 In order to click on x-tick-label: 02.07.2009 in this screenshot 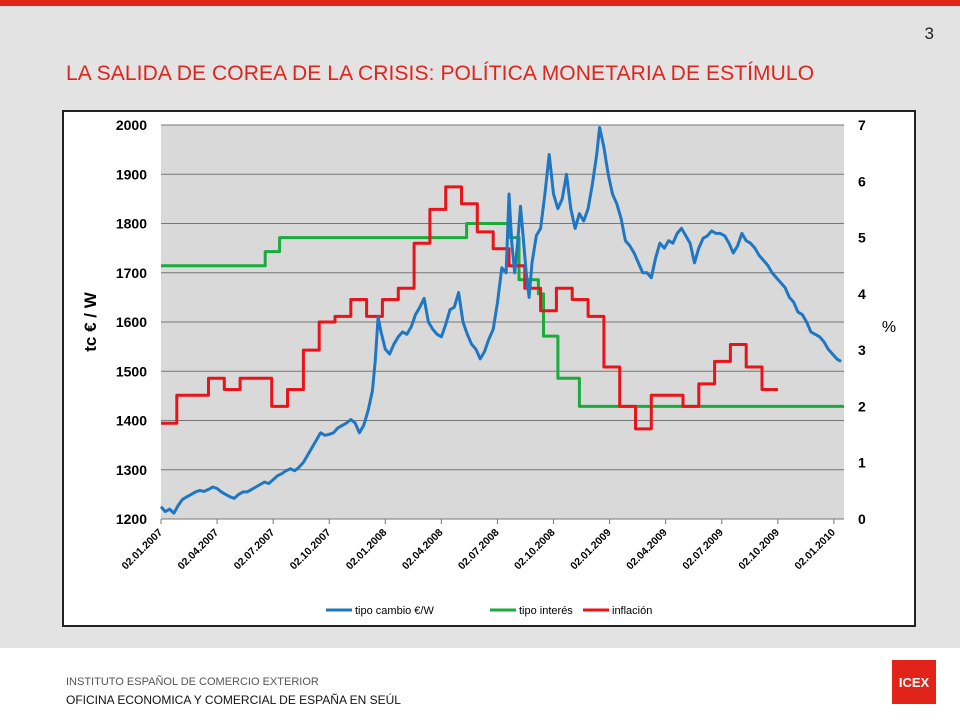, I will do `click(703, 550)`.